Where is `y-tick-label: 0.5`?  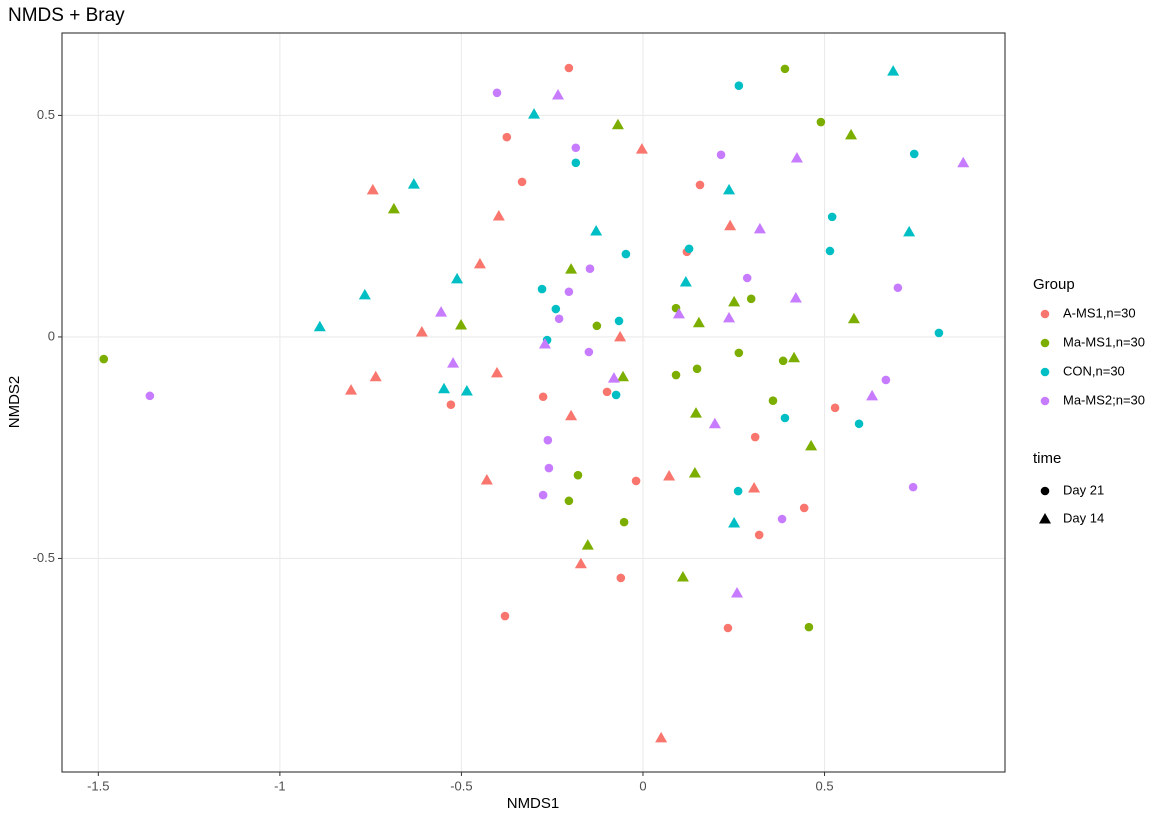 y-tick-label: 0.5 is located at coordinates (46, 114).